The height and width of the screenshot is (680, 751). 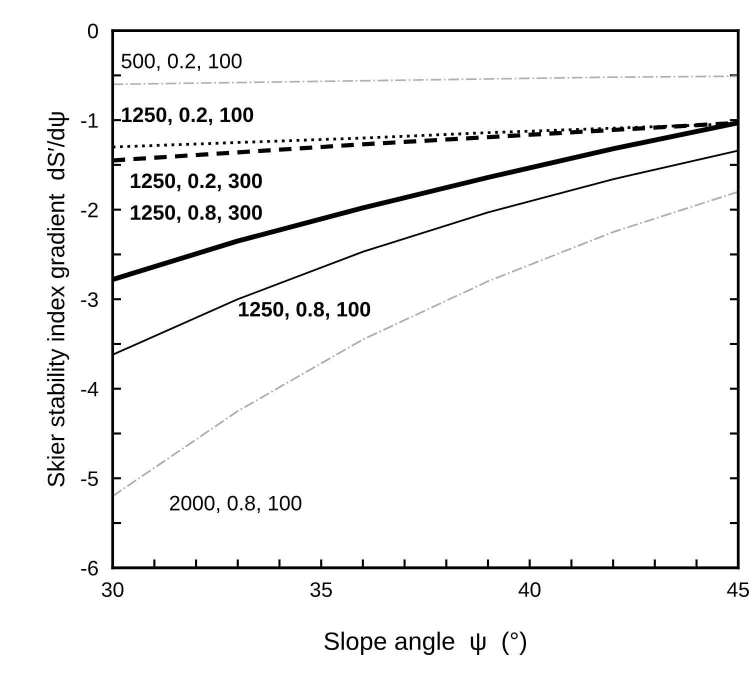 What do you see at coordinates (113, 589) in the screenshot?
I see `x-tick-label: 30` at bounding box center [113, 589].